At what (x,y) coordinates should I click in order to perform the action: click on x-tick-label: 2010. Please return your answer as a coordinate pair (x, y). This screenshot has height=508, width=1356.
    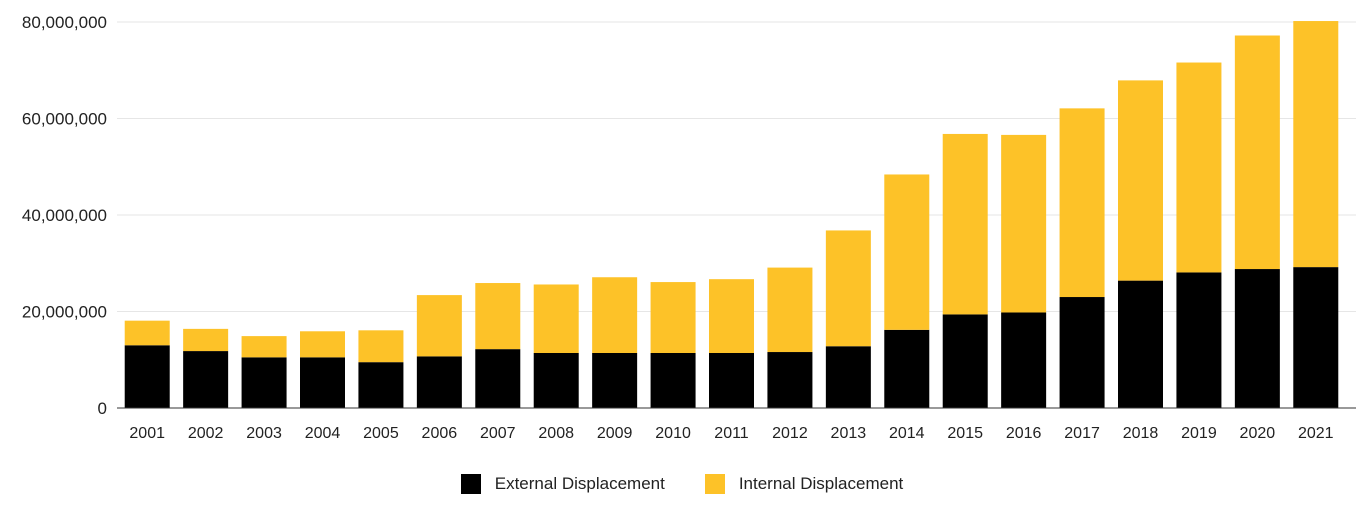
    Looking at the image, I should click on (673, 433).